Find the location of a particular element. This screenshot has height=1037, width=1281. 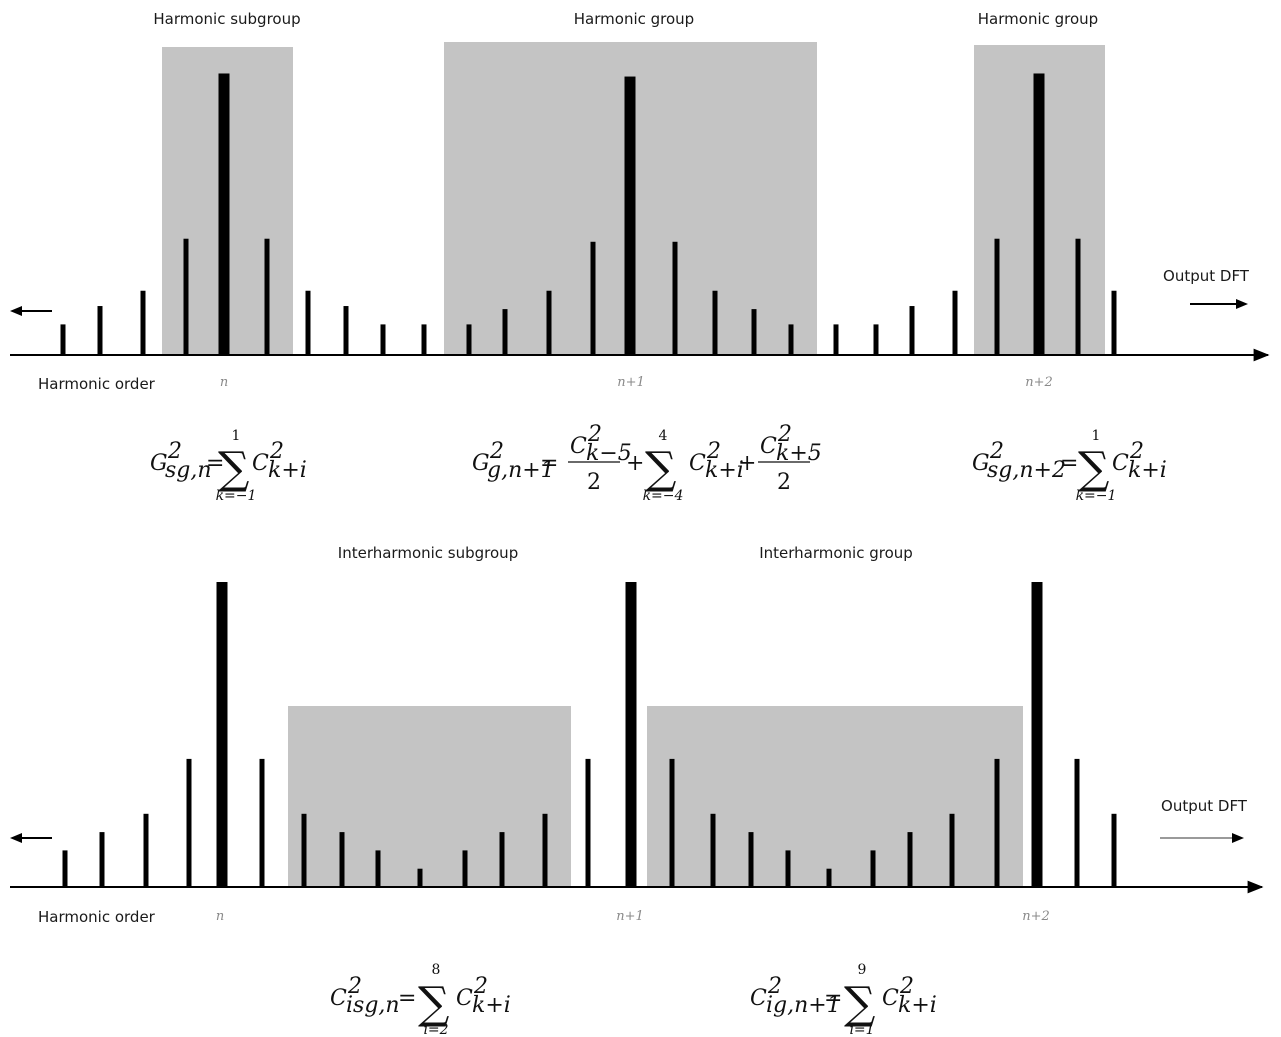

formula-interharmonic-group-n-plus-1: C 2 ig,n+1 = ∑ 9 i=1 C 2 k+i is located at coordinates (843, 999).